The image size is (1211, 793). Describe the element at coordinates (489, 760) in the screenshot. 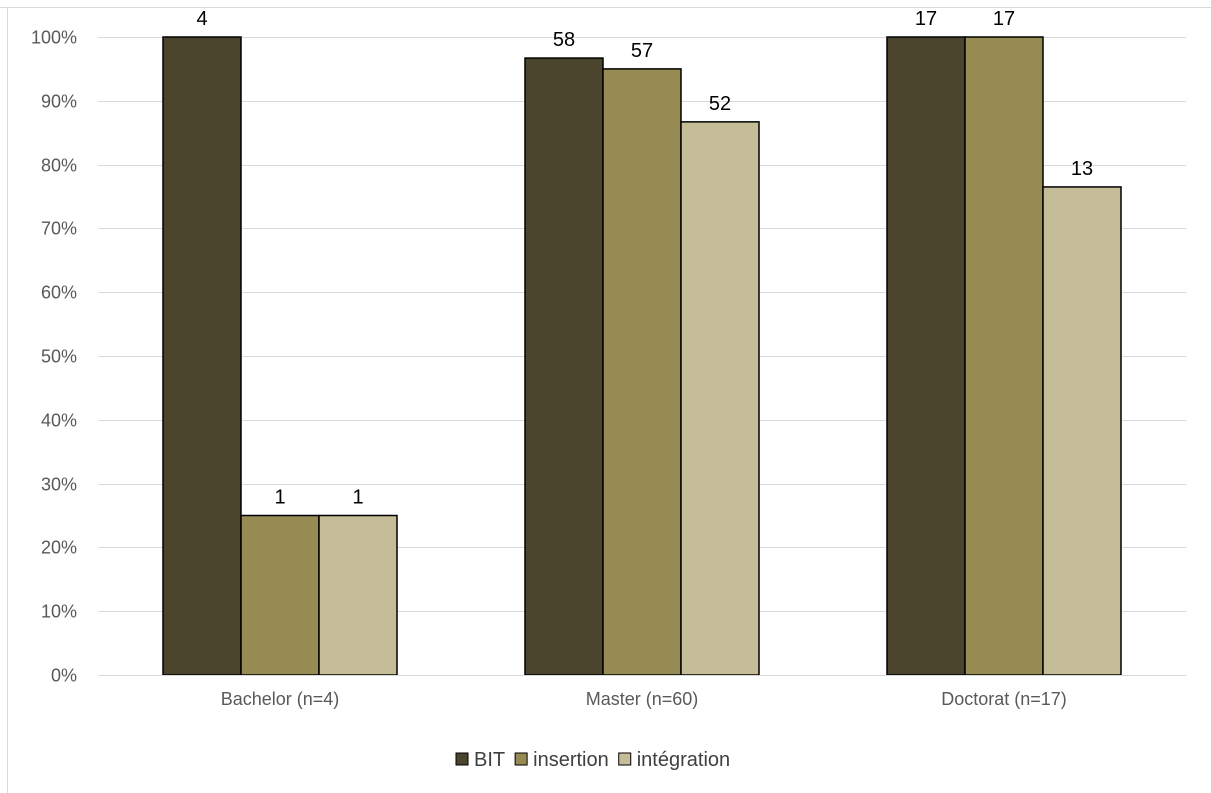

I see `legend-label: BIT` at that location.